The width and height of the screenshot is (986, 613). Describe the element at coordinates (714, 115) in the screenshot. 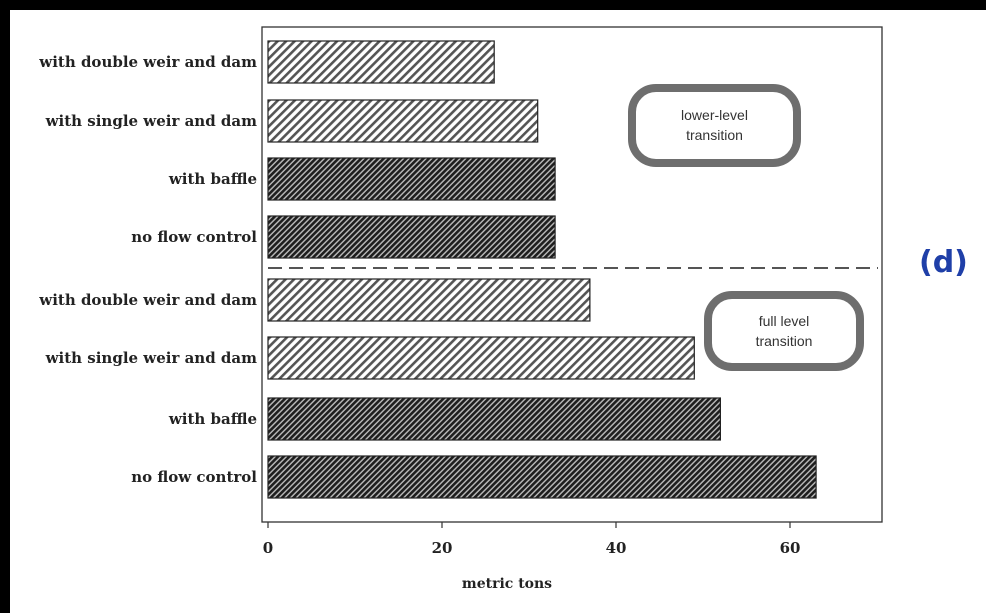

I see `annotation-line-1: lower-level` at that location.